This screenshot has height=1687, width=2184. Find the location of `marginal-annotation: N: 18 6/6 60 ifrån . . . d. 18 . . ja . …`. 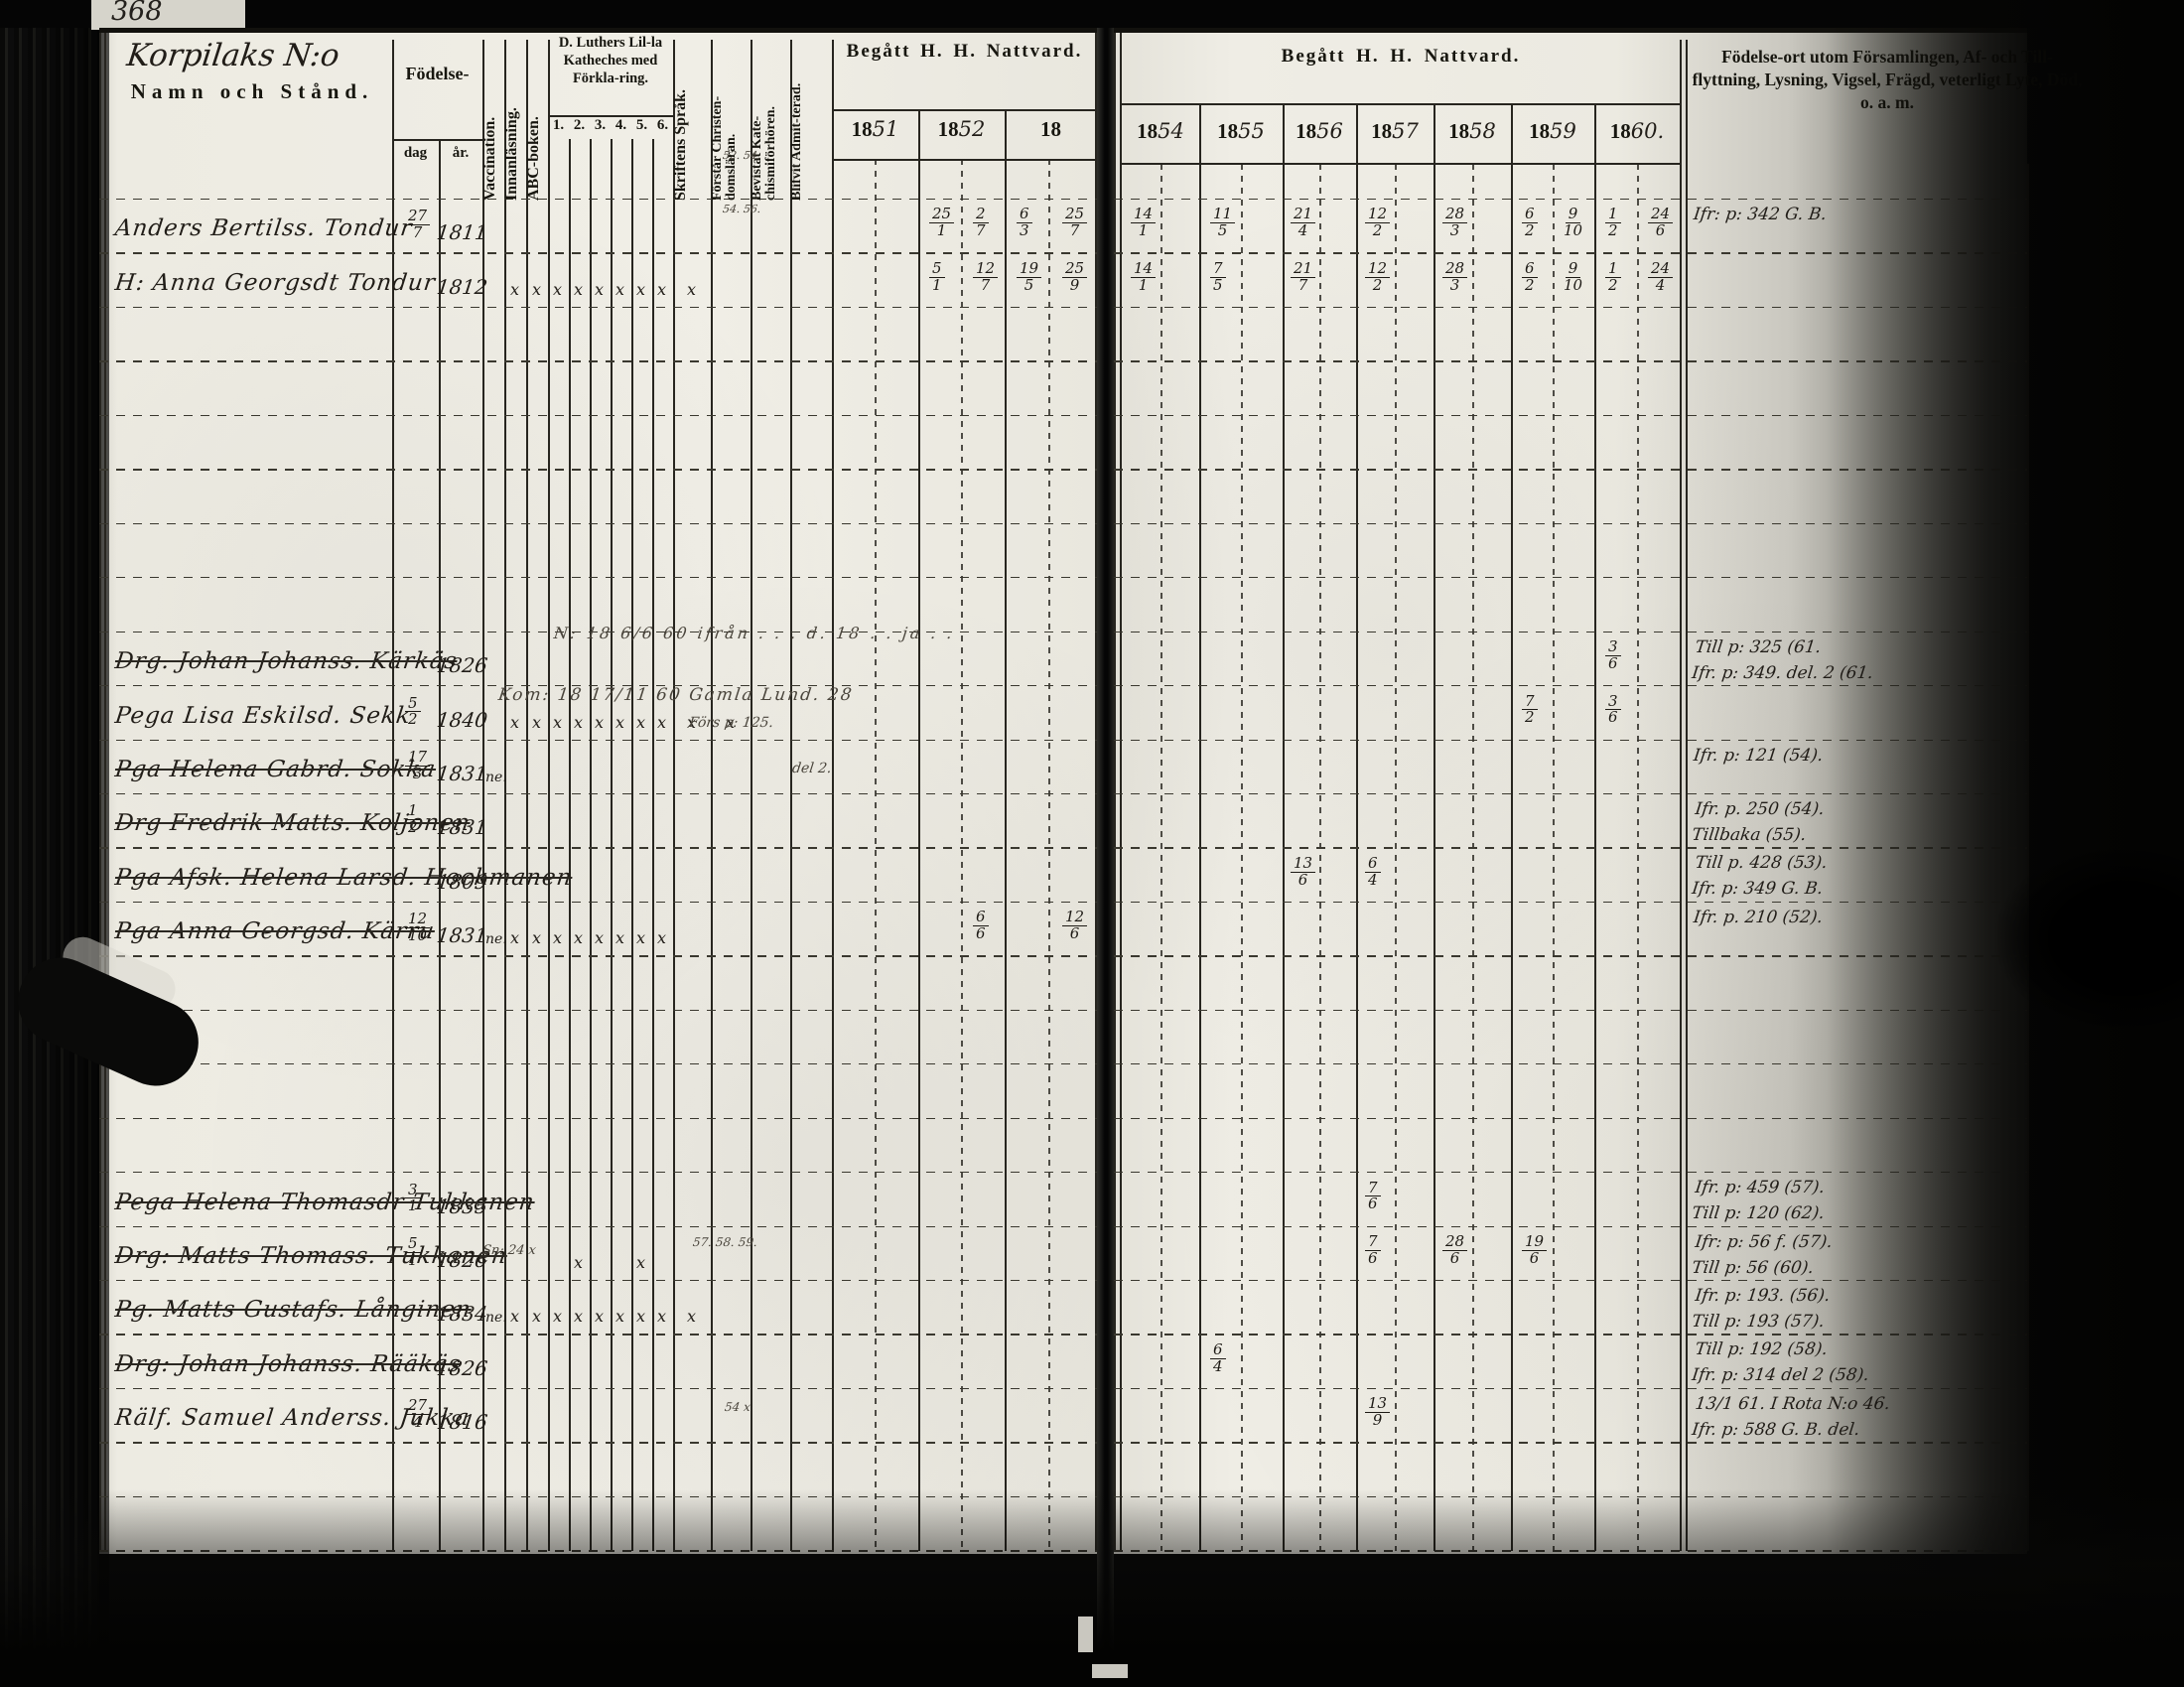

marginal-annotation: N: 18 6/6 60 ifrån . . . d. 18 . . ja . … is located at coordinates (754, 633).